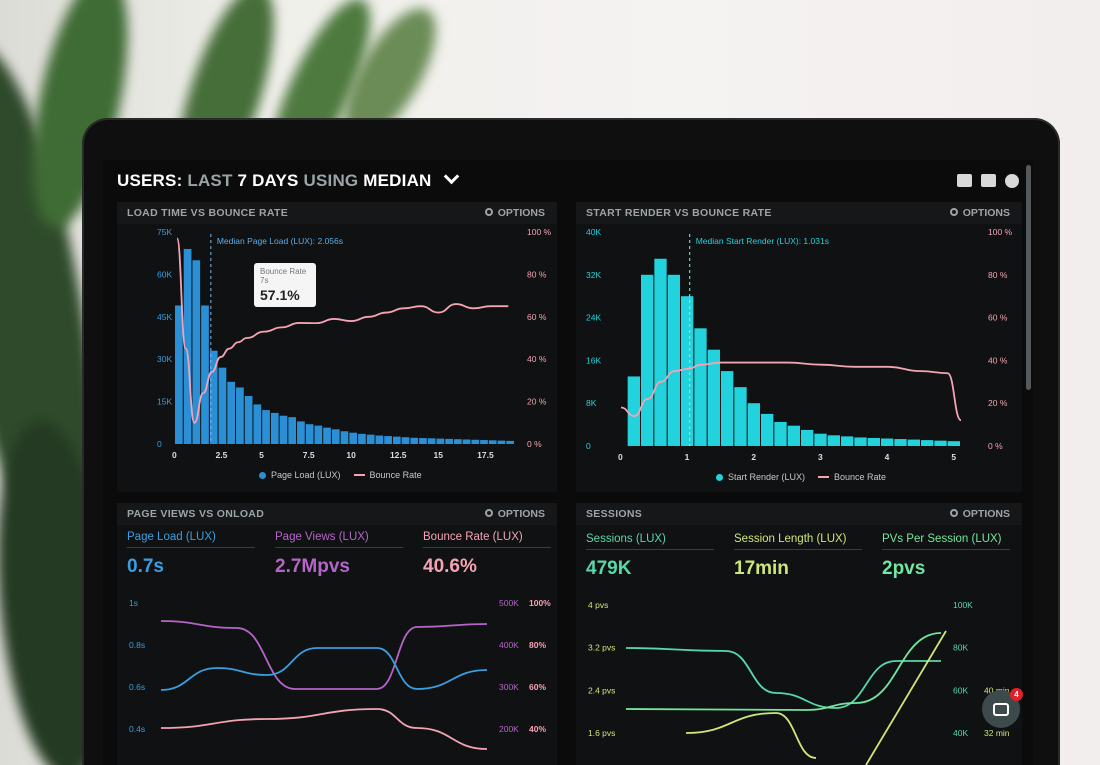 This screenshot has height=765, width=1100. What do you see at coordinates (1028, 277) in the screenshot?
I see `scrollbar` at bounding box center [1028, 277].